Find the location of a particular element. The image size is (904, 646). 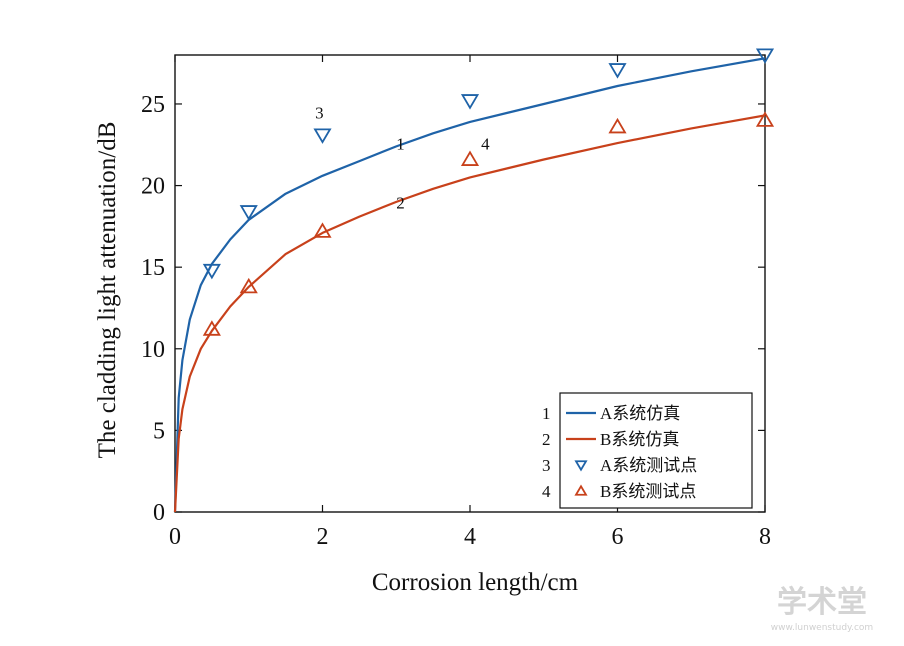

legend-label: B系统仿真 is located at coordinates (639, 439).